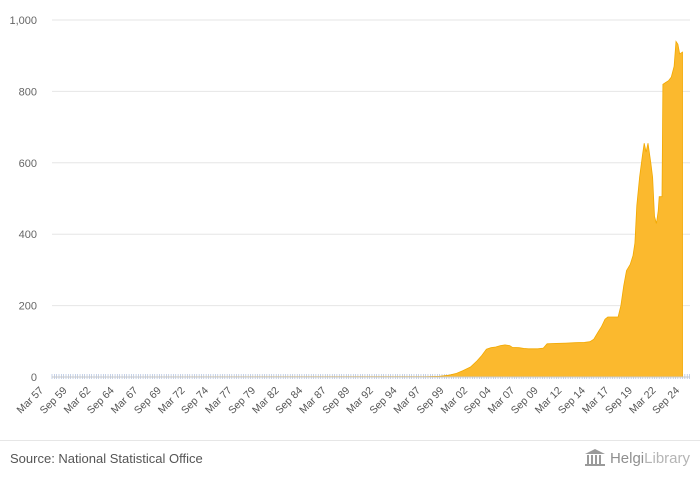 This screenshot has height=483, width=700. I want to click on helgilibrary-logo: Helgi Library, so click(637, 458).